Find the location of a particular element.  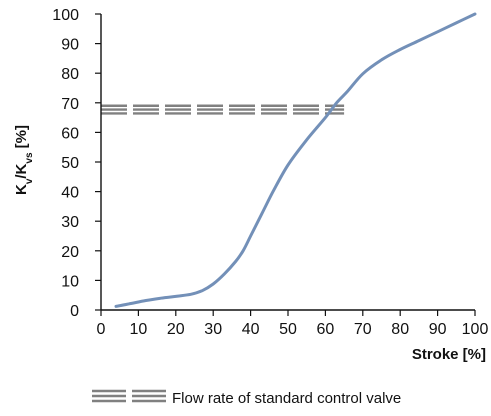

legend-label: Flow rate of standard control valve is located at coordinates (286, 398).